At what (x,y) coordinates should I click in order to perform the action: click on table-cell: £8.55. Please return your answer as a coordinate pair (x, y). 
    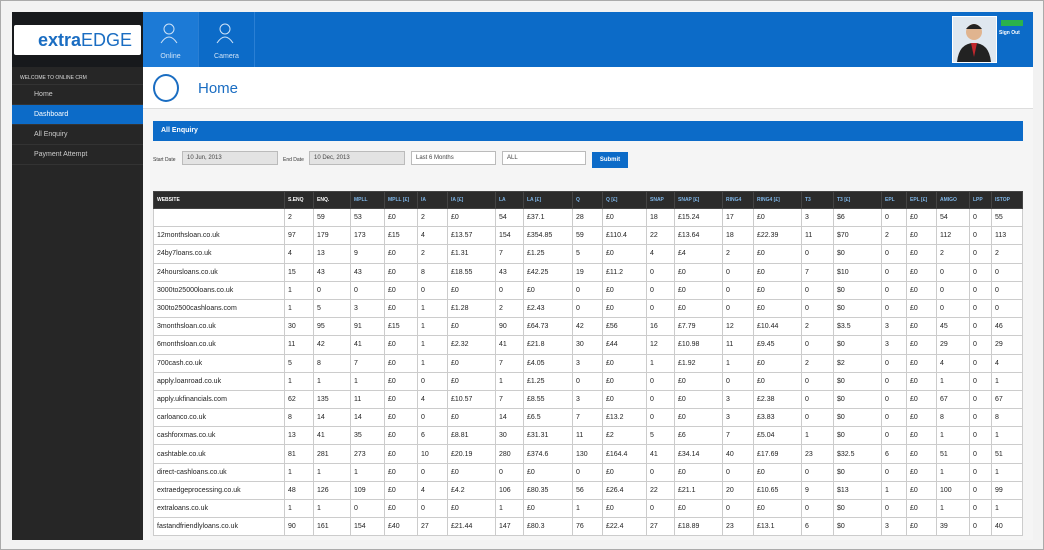
    Looking at the image, I should click on (548, 399).